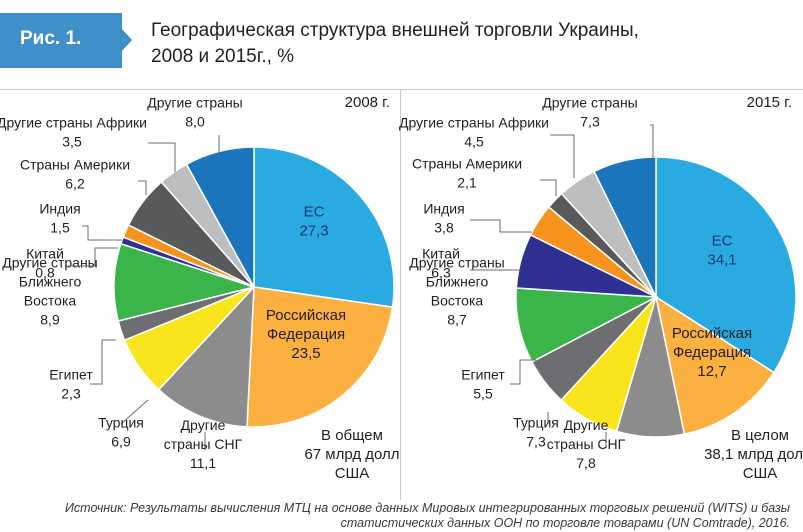 The width and height of the screenshot is (803, 532). What do you see at coordinates (351, 454) in the screenshot?
I see `total-label-0-1: 67 млрд долл` at bounding box center [351, 454].